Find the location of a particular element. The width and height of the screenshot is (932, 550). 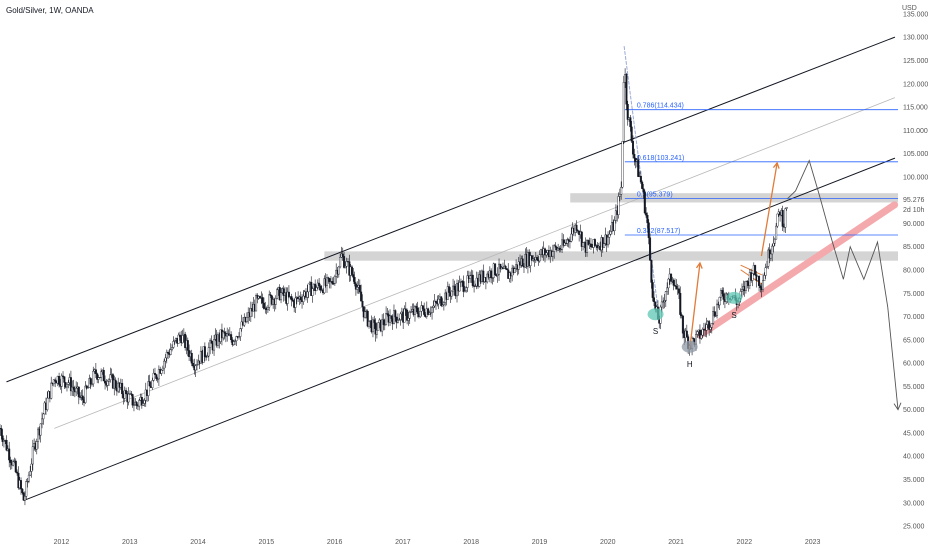

projection-path is located at coordinates (843, 284).